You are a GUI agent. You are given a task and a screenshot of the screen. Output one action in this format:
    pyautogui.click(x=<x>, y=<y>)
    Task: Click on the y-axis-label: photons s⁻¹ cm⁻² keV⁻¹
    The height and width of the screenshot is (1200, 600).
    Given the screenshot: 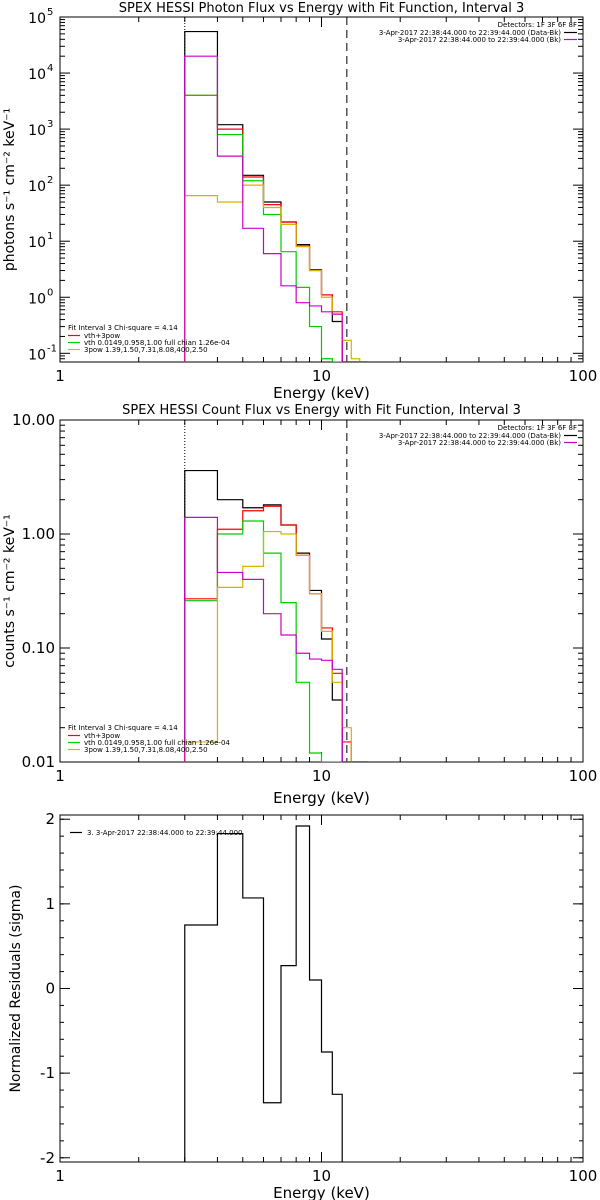 What is the action you would take?
    pyautogui.click(x=10, y=189)
    